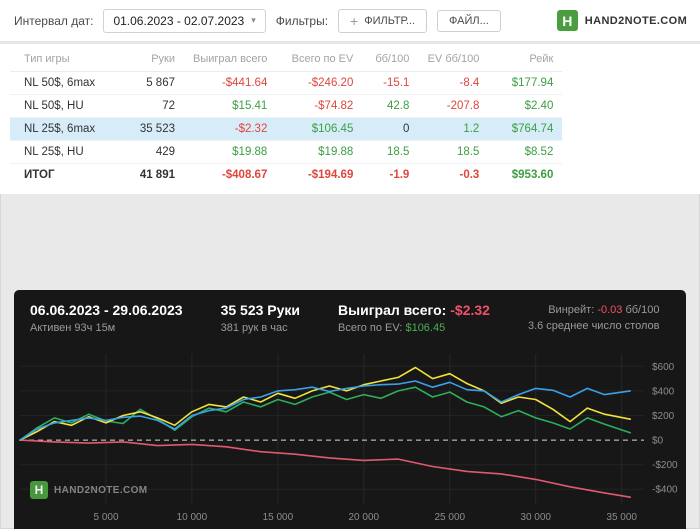 This screenshot has width=700, height=529. What do you see at coordinates (593, 326) in the screenshot?
I see `avg-tables: 3.6 среднее число столов` at bounding box center [593, 326].